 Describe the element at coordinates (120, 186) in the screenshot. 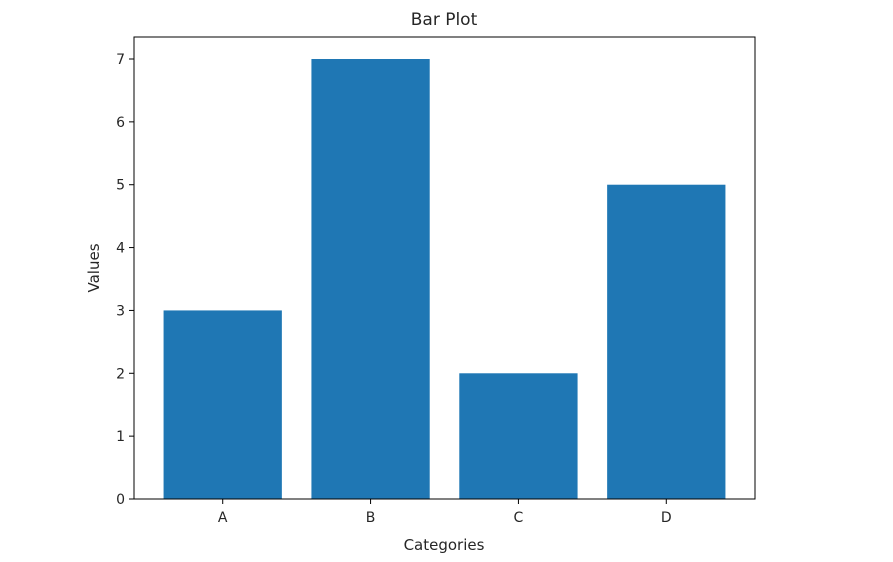

I see `y-tick-label: 5` at that location.